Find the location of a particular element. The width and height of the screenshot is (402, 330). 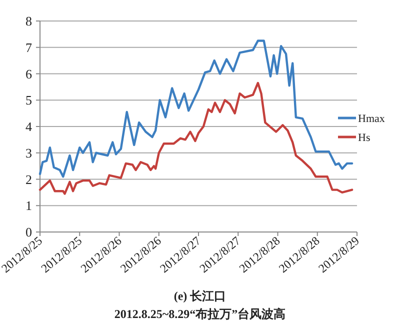

y-tick-label: 5 is located at coordinates (29, 100).